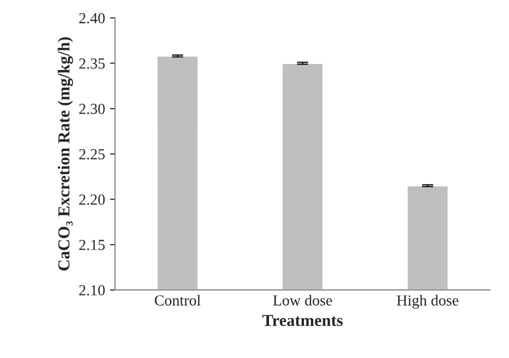 The height and width of the screenshot is (358, 509). Describe the element at coordinates (92, 109) in the screenshot. I see `y-tick-label: 2.30` at that location.